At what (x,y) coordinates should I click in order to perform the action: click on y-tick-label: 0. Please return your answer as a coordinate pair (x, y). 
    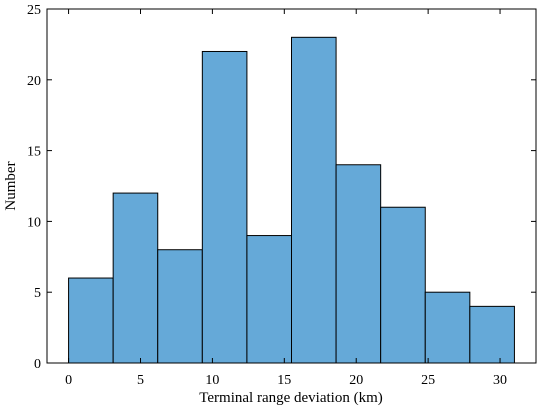
    Looking at the image, I should click on (37, 364).